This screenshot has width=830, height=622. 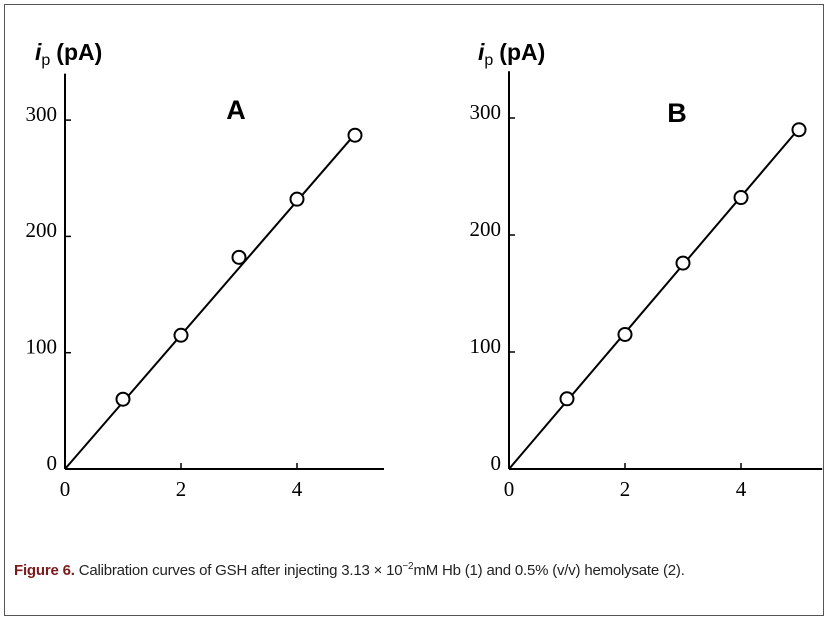 I want to click on caption-label: Figure 6., so click(x=44, y=570).